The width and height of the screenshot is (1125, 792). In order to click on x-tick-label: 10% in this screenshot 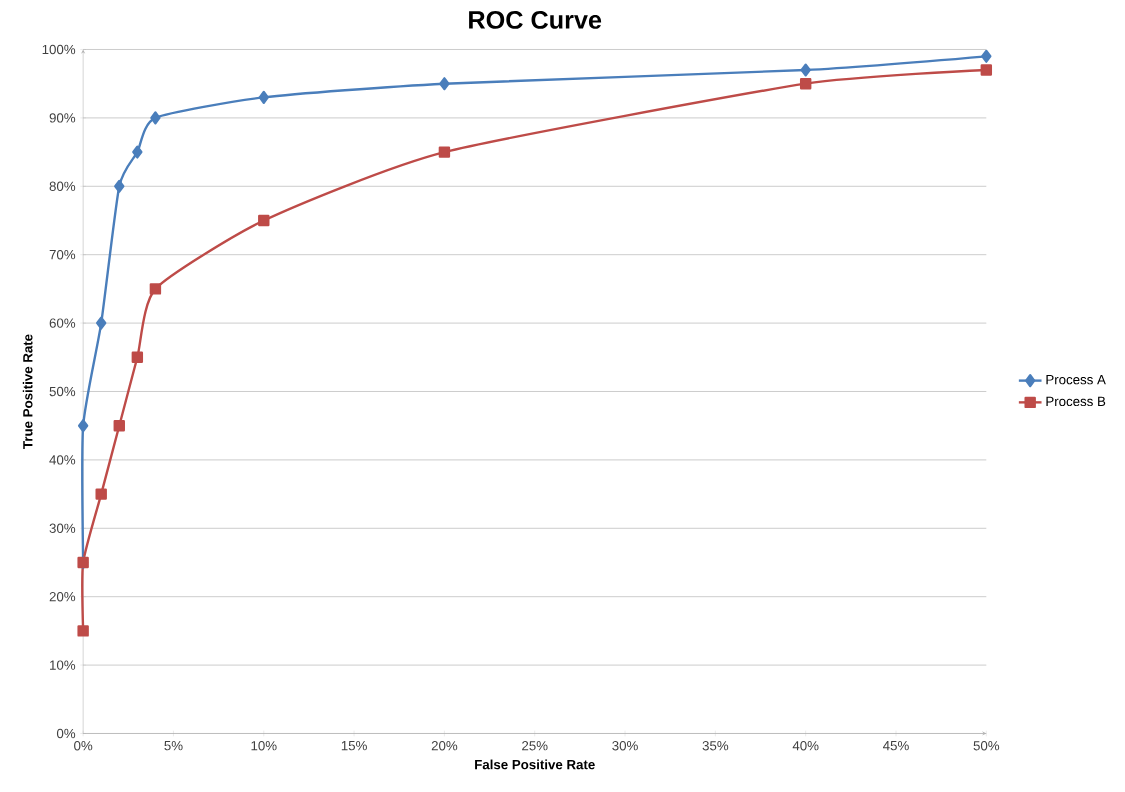, I will do `click(264, 745)`.